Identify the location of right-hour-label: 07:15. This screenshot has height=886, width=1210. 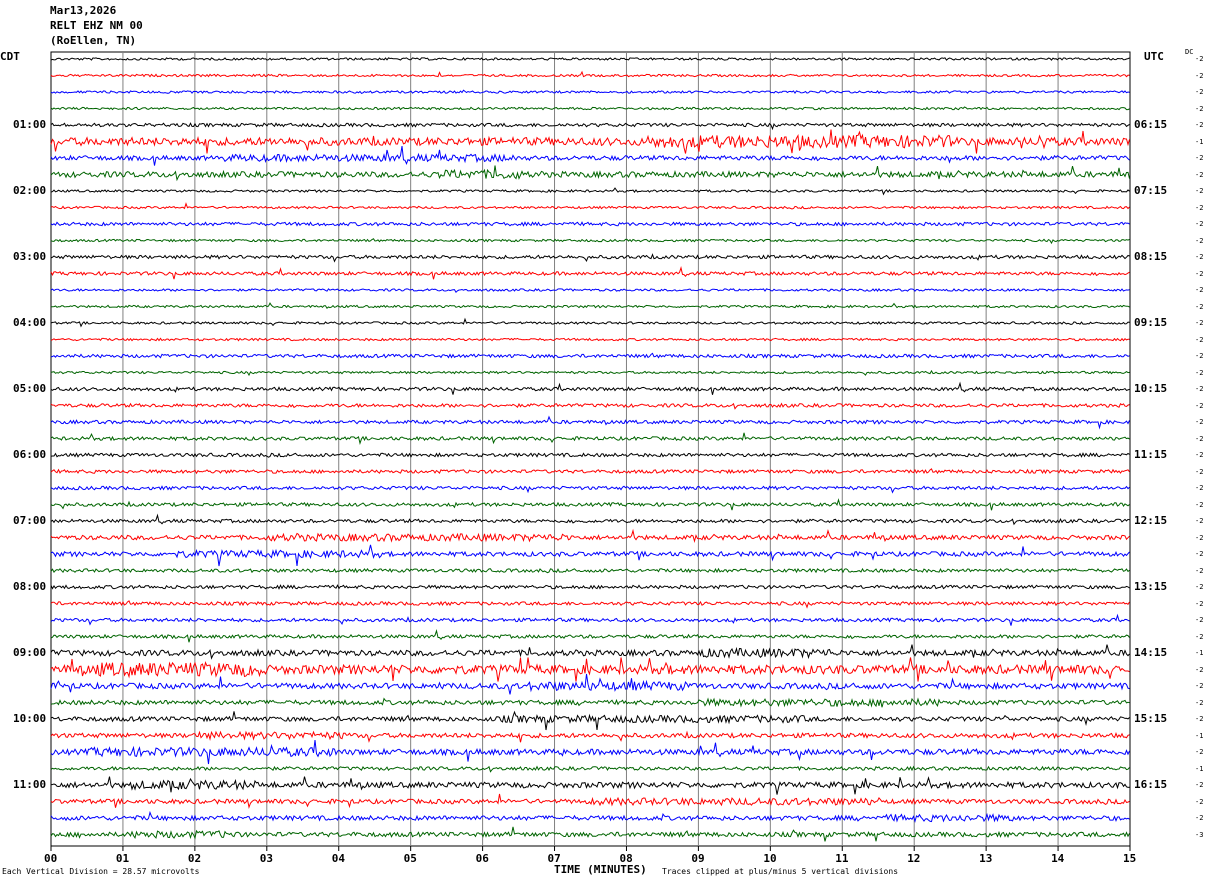
(1151, 190).